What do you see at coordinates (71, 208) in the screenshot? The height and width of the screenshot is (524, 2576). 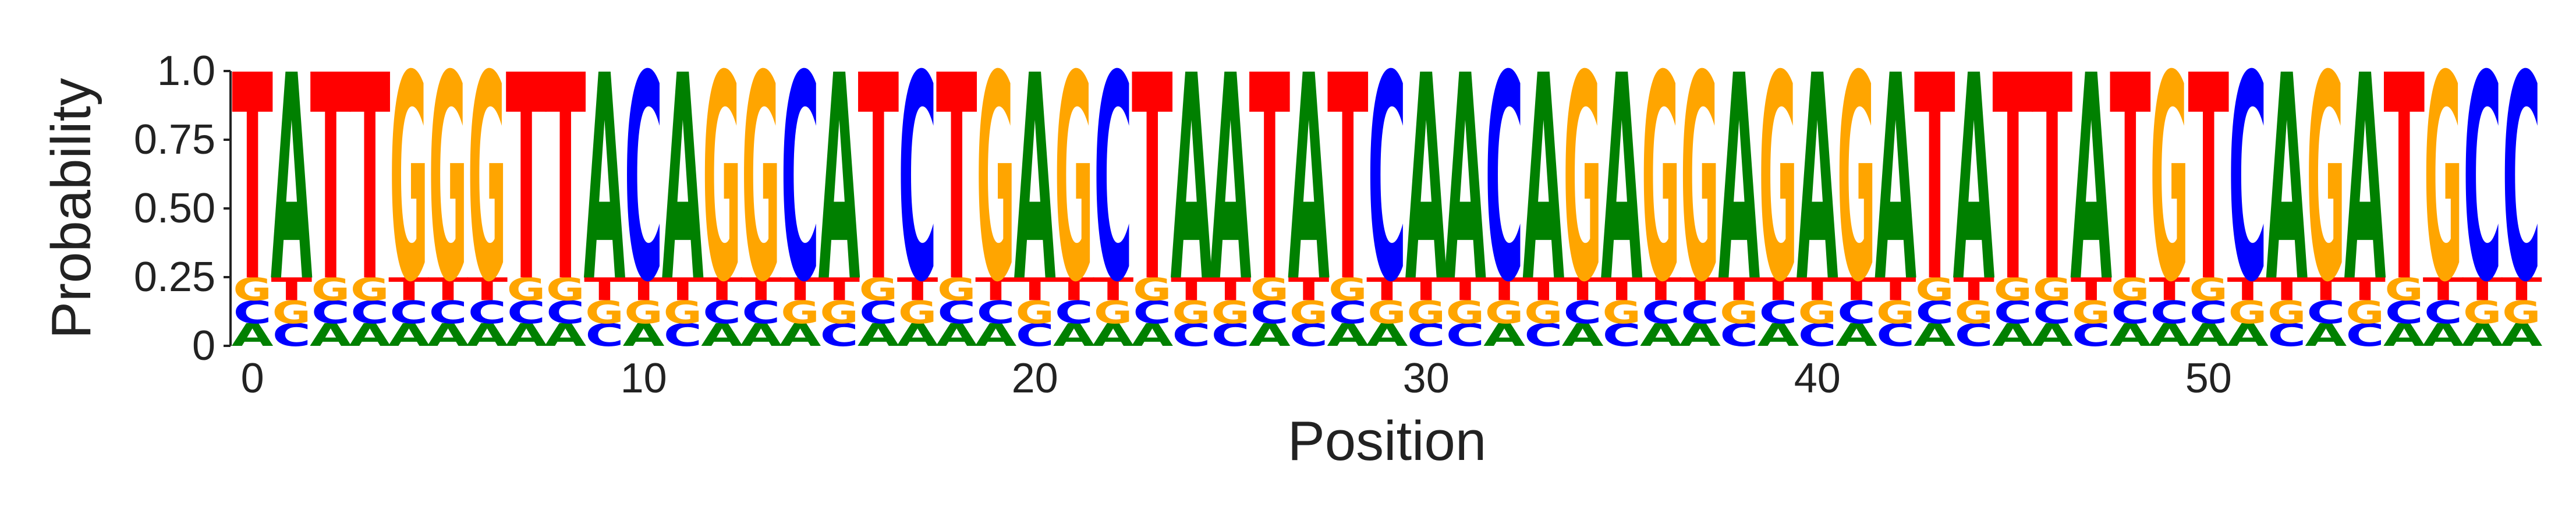 I see `y-axis-label: Probability` at bounding box center [71, 208].